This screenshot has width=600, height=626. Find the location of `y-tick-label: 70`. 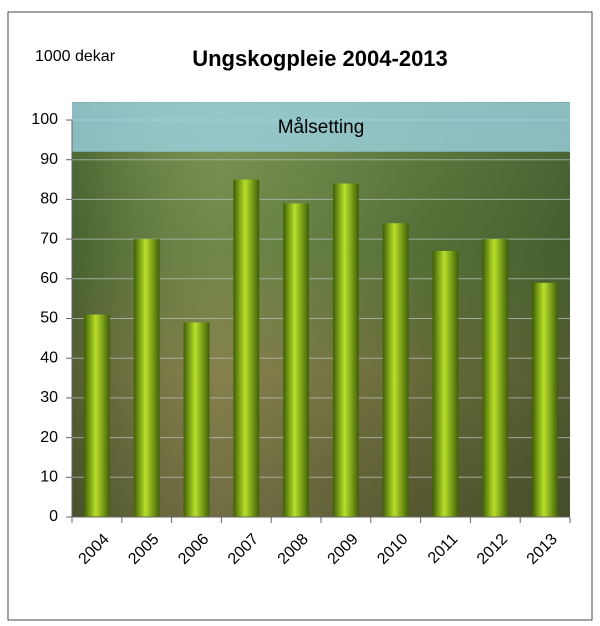

y-tick-label: 70 is located at coordinates (49, 238).